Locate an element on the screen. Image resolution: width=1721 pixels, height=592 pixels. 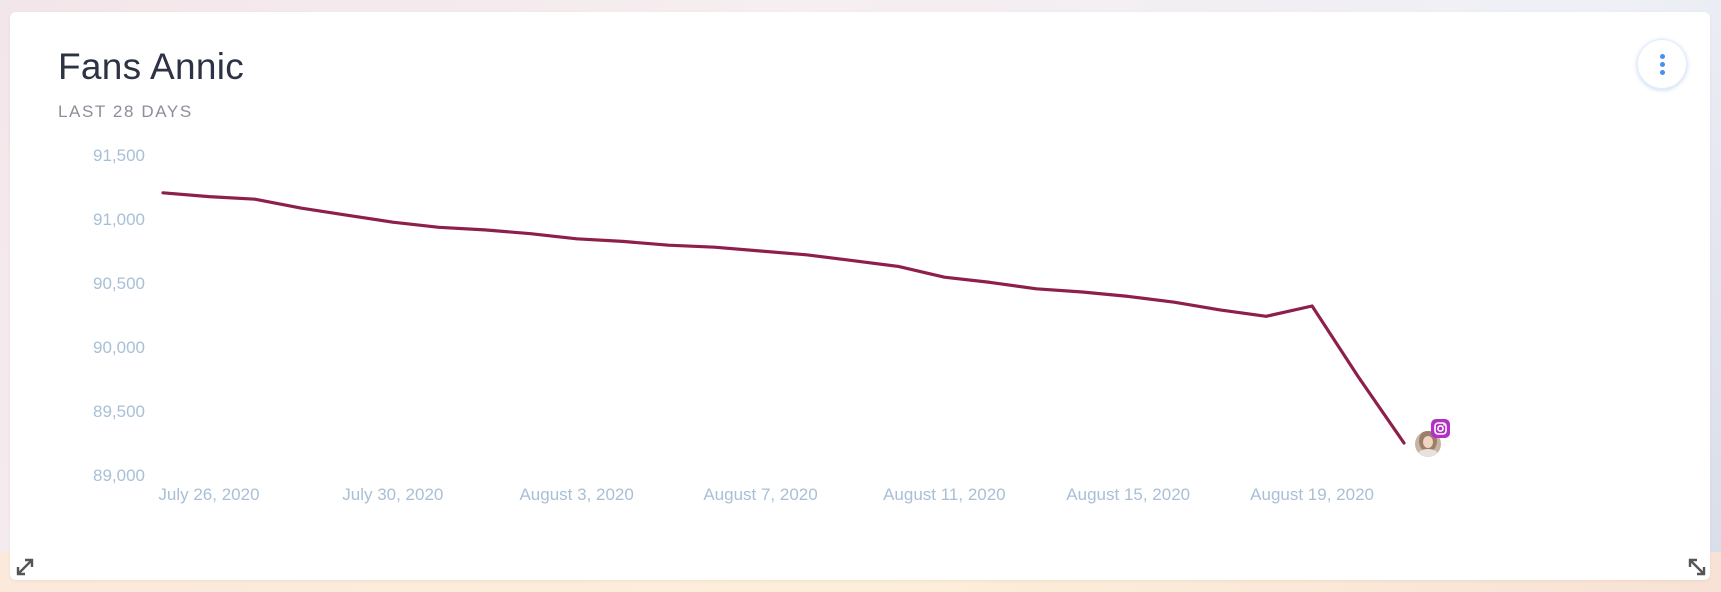
x-tick-label: July 26, 2020 is located at coordinates (208, 494).